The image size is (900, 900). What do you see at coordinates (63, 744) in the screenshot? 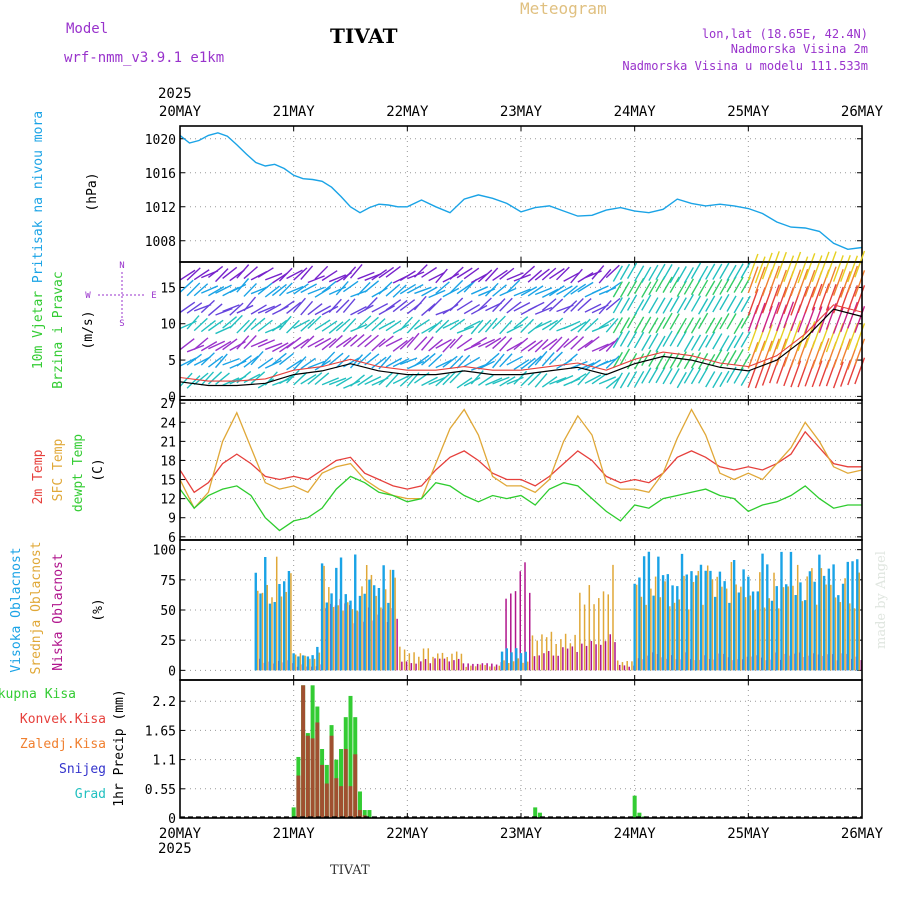
I see `precip-frozen-label: Zaledj.Kisa` at bounding box center [63, 744].